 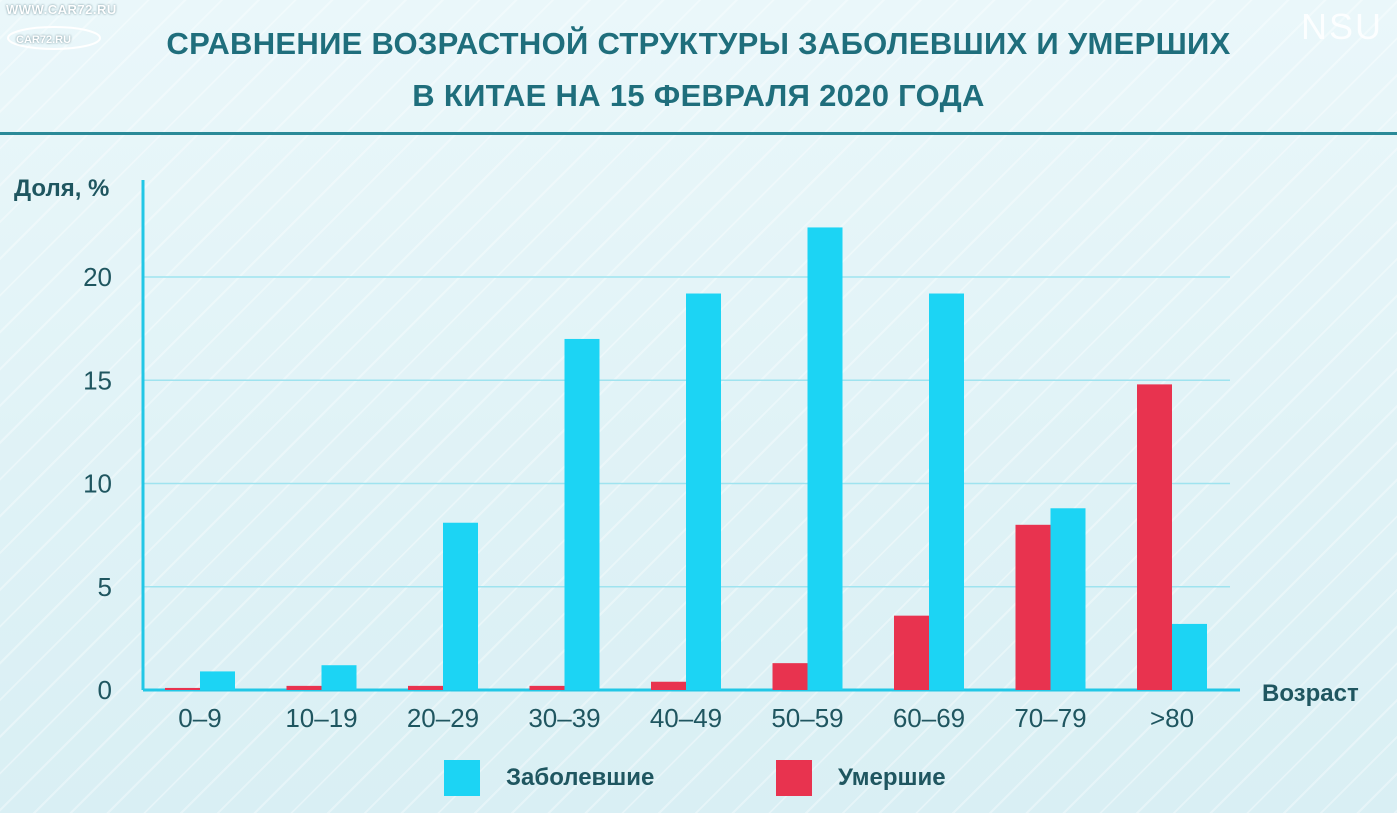 What do you see at coordinates (1341, 26) in the screenshot?
I see `corner-mark: NSU` at bounding box center [1341, 26].